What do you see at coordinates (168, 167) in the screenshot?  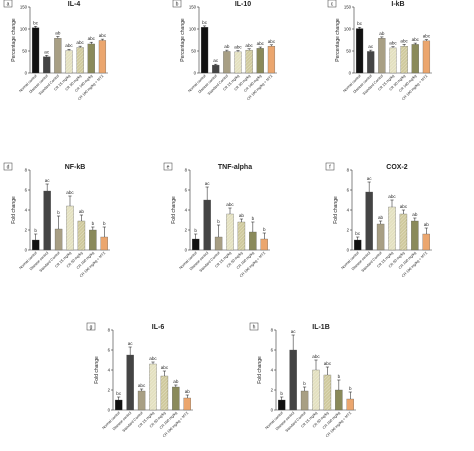 I see `panel-letter: e` at bounding box center [168, 167].